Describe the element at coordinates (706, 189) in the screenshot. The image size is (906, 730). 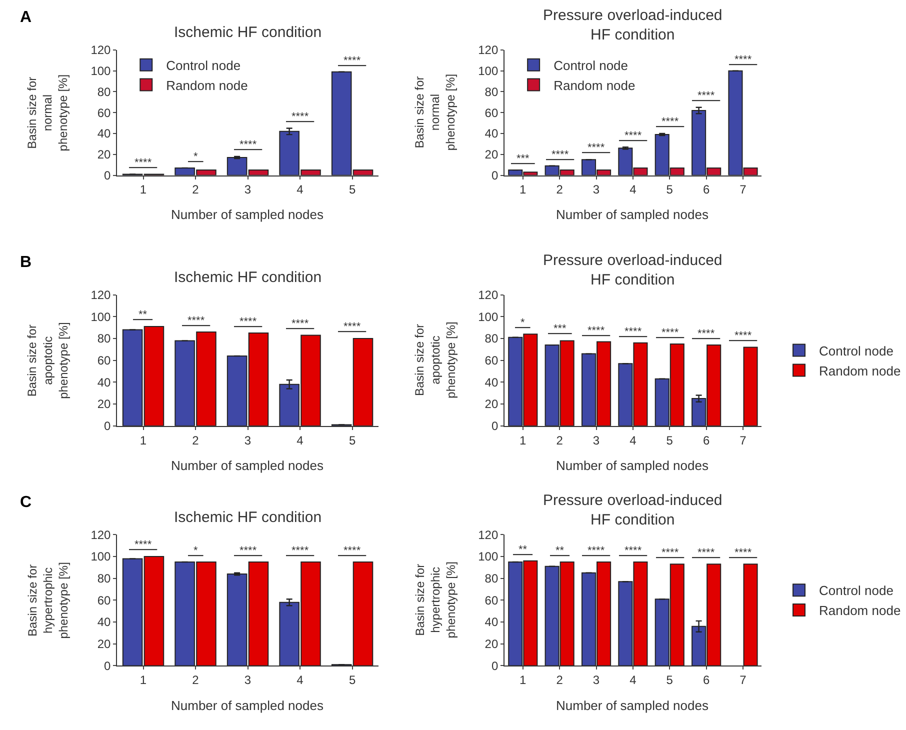
I see `x-tick-label: 6` at that location.